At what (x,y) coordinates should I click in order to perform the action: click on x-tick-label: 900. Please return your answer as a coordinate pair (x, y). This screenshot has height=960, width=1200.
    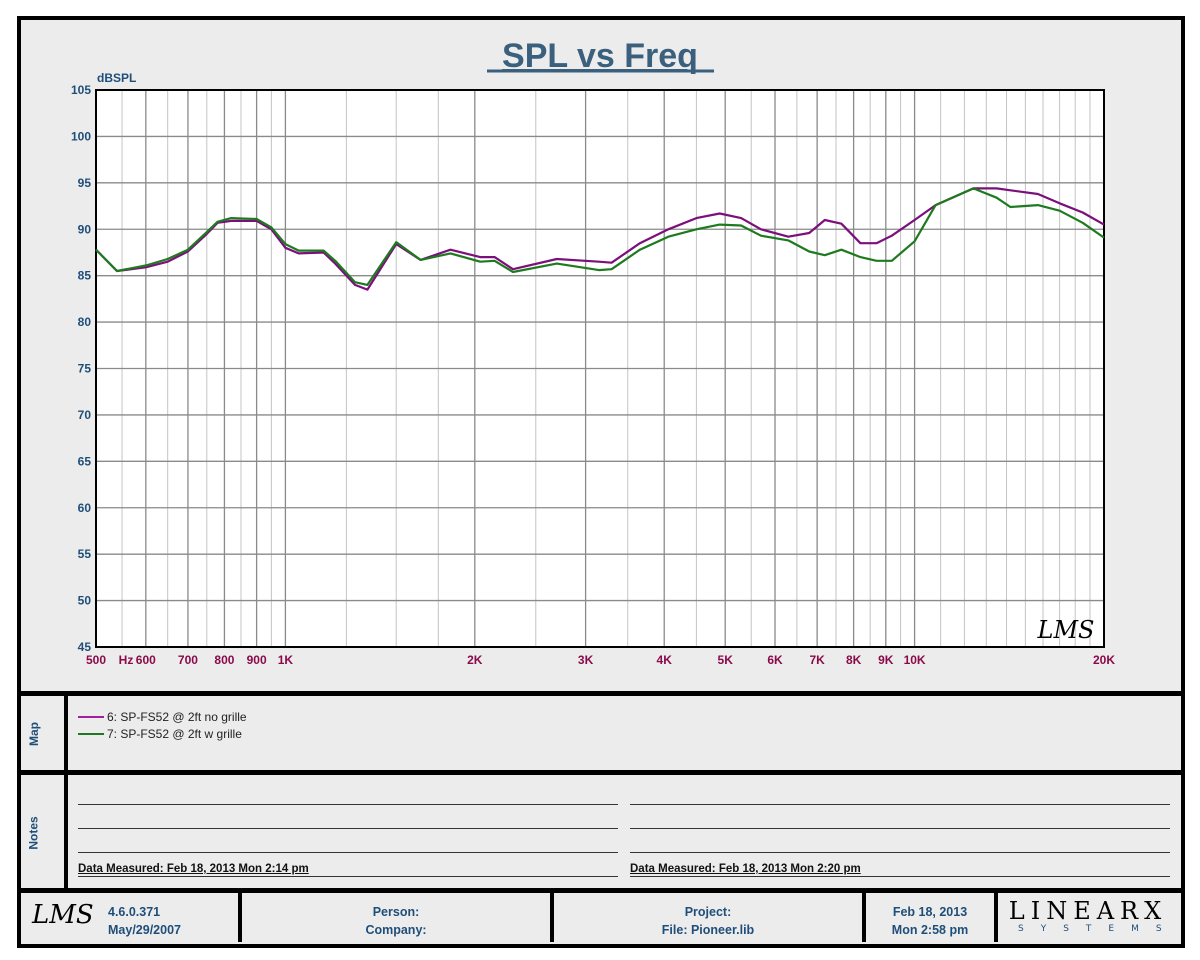
    Looking at the image, I should click on (257, 660).